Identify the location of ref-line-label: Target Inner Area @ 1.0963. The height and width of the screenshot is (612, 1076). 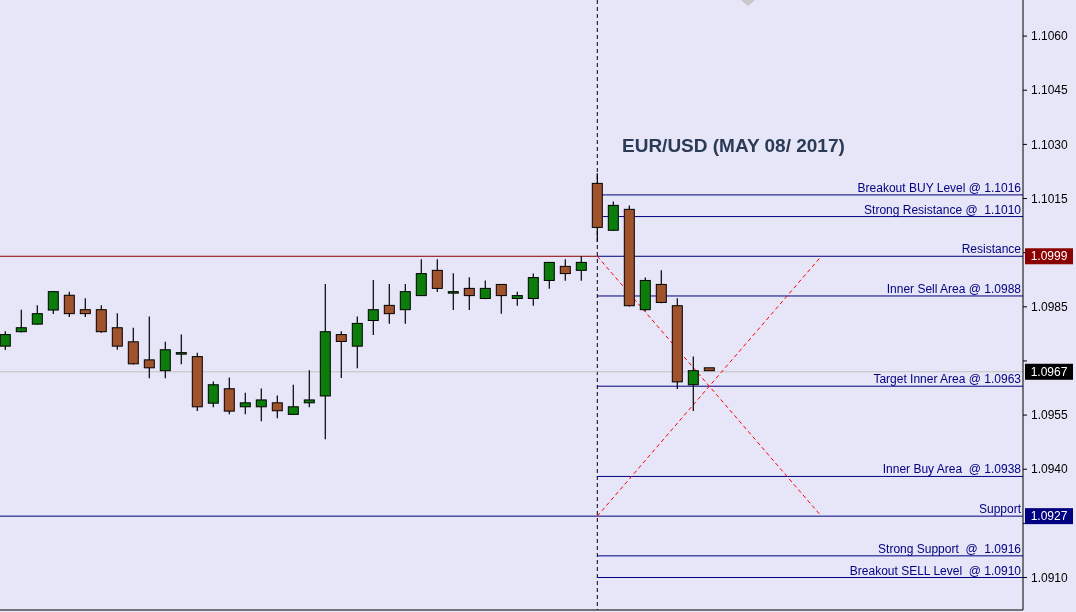
(947, 379).